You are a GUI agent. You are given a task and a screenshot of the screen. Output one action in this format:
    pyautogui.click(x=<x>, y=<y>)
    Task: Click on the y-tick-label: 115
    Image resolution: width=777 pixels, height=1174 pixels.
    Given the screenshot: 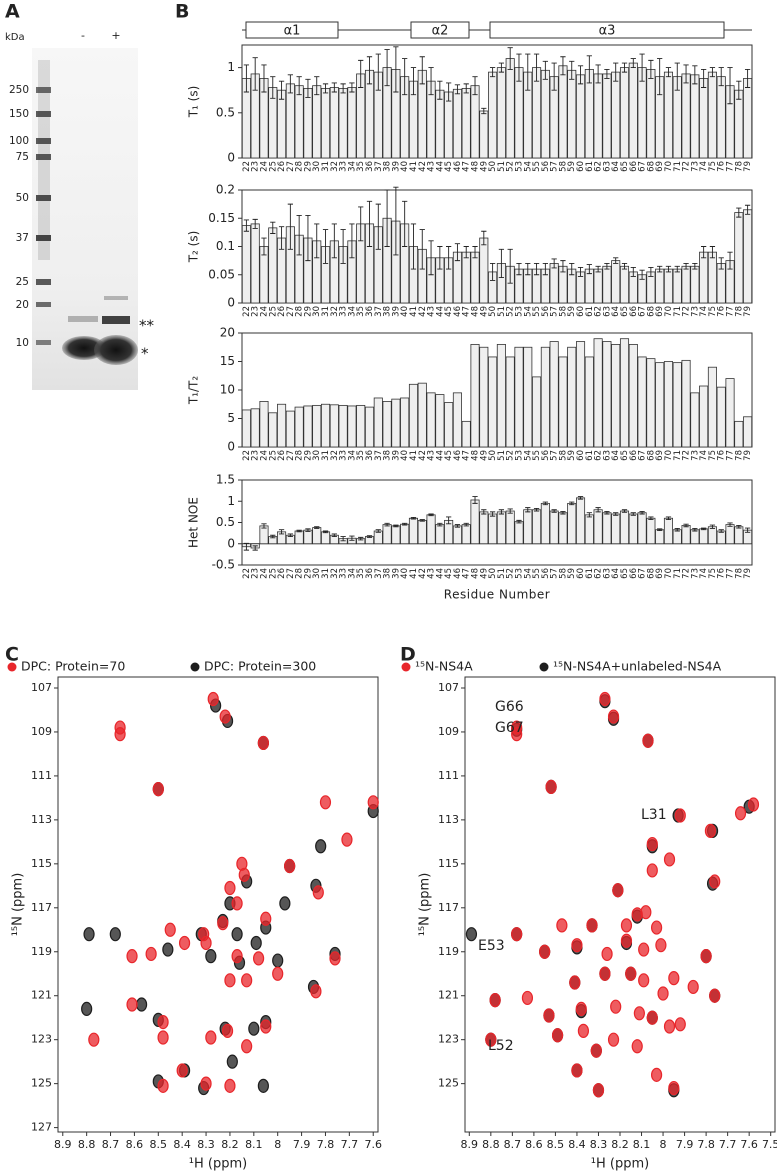 What is the action you would take?
    pyautogui.click(x=448, y=863)
    